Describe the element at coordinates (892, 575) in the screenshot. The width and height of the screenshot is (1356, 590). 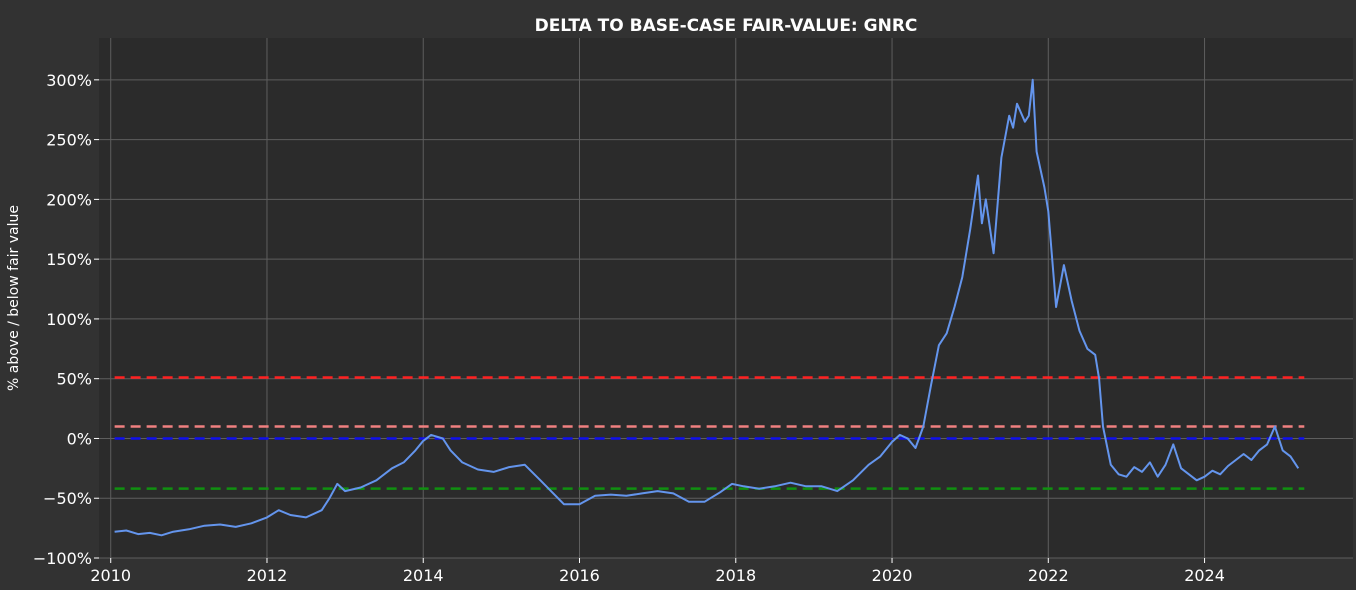
I see `x-tick-label: 2020` at that location.